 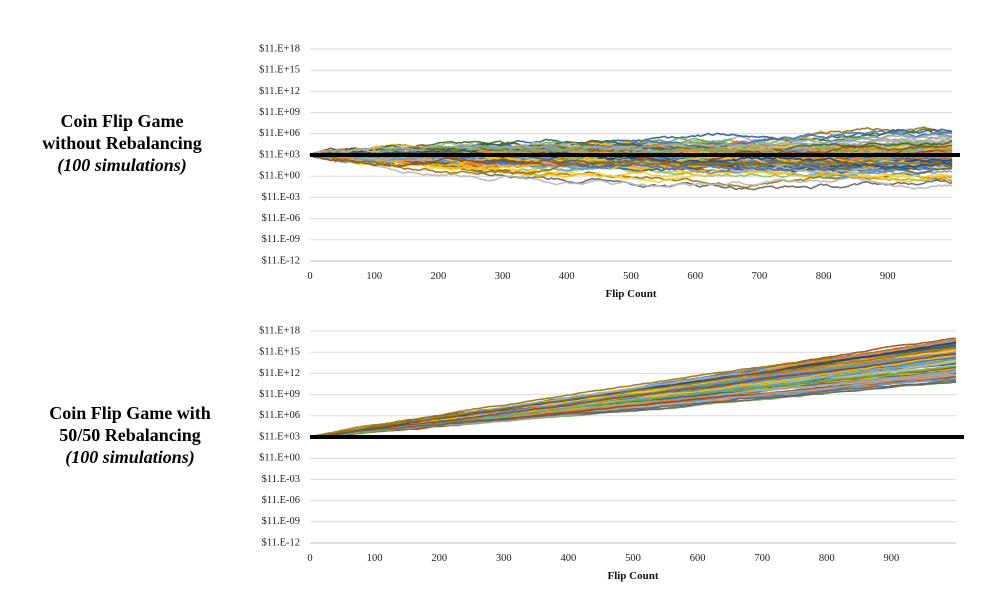 I want to click on panel-subtitle-top: (100 simulations), so click(x=122, y=165).